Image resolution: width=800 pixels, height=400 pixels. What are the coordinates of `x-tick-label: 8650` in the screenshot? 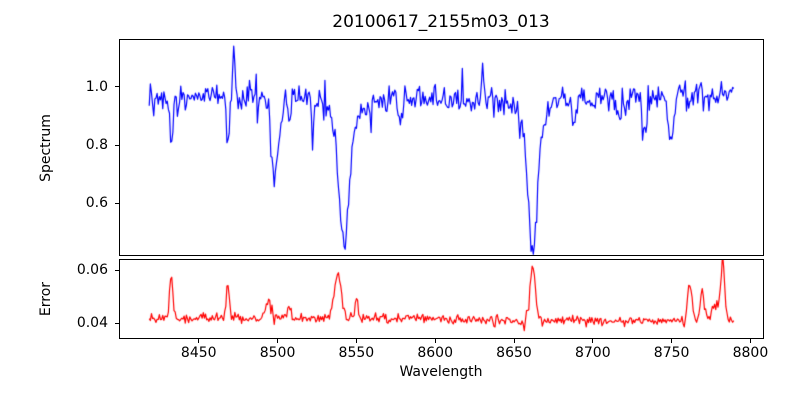 It's located at (514, 353).